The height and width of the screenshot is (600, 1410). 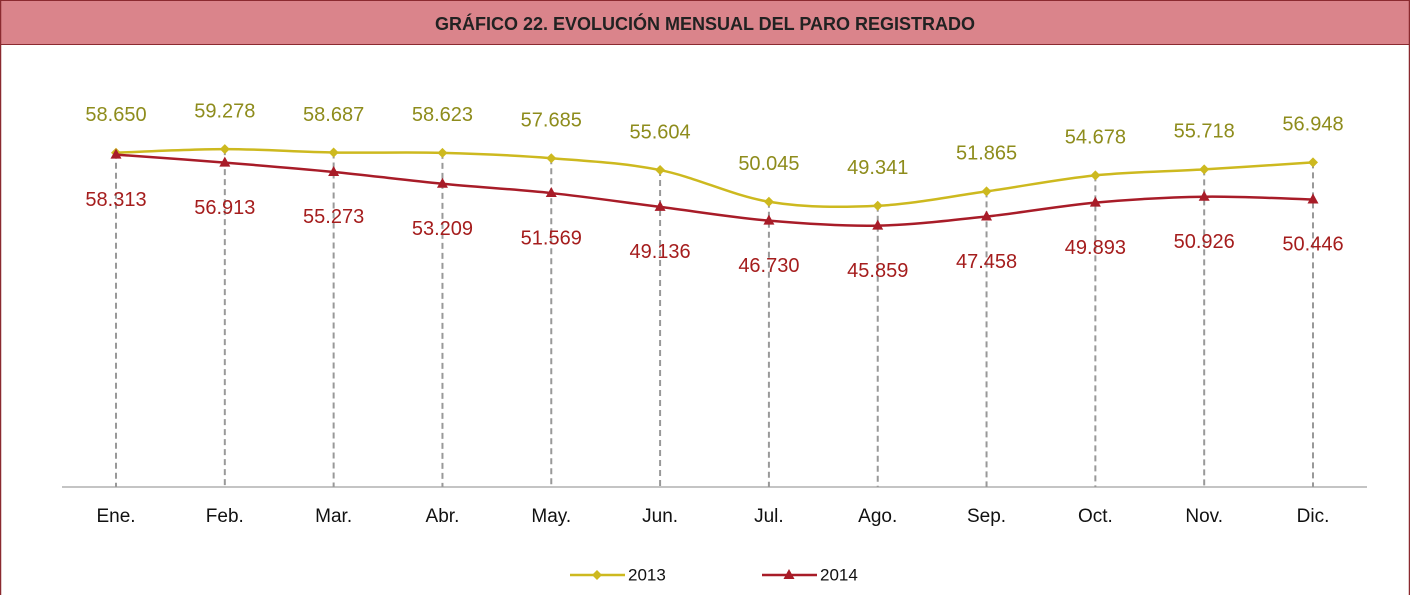 What do you see at coordinates (660, 252) in the screenshot?
I see `data-label: 49.136` at bounding box center [660, 252].